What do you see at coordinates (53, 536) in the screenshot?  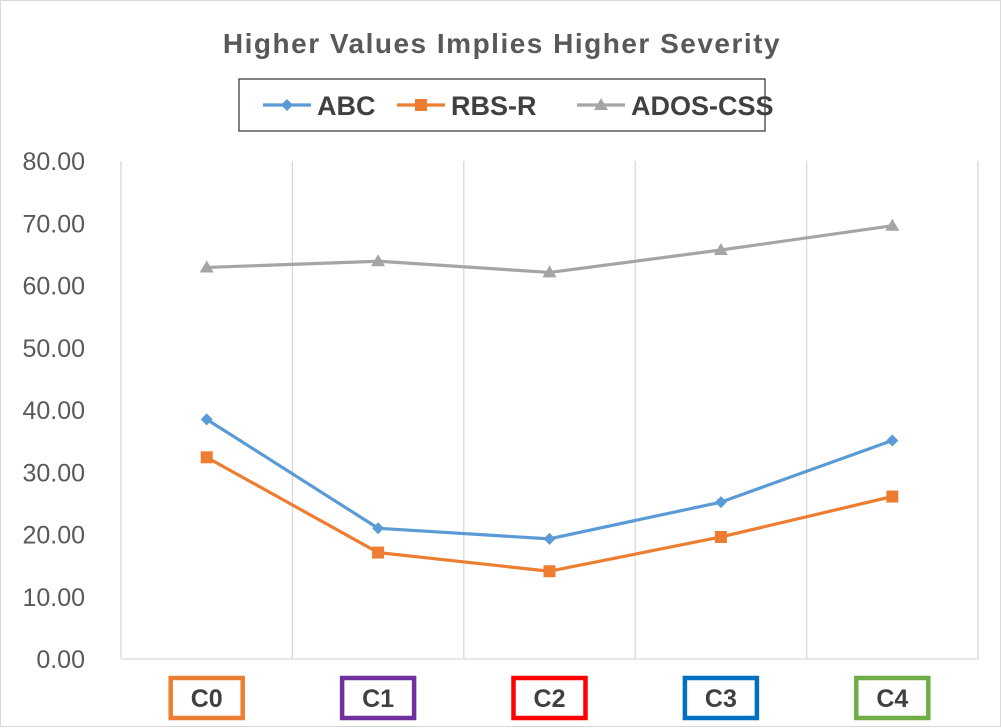 I see `y-tick-label: 20.00` at bounding box center [53, 536].